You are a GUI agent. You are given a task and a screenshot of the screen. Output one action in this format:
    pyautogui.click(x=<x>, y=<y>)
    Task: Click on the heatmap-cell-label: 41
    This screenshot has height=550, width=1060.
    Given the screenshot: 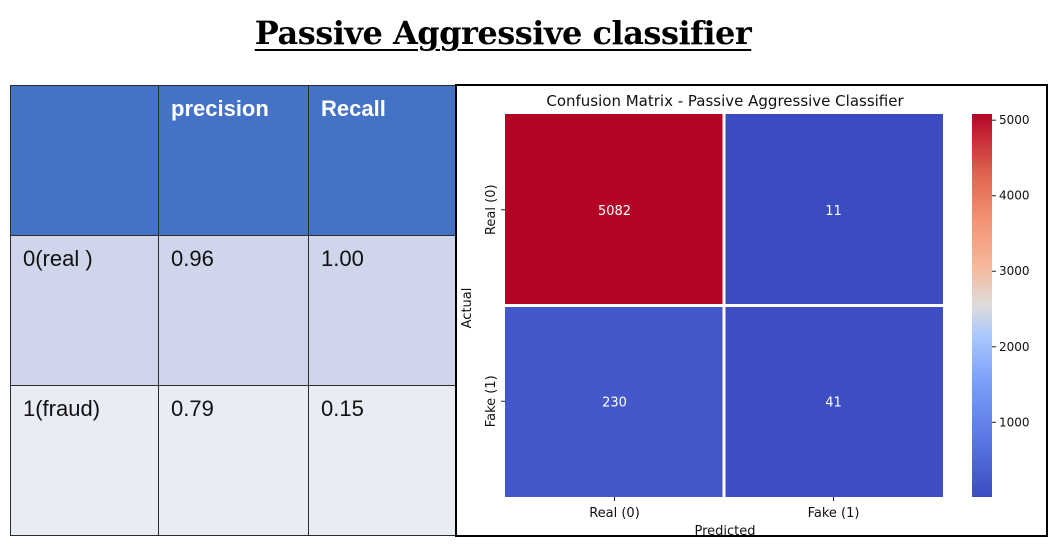 What is the action you would take?
    pyautogui.click(x=833, y=402)
    